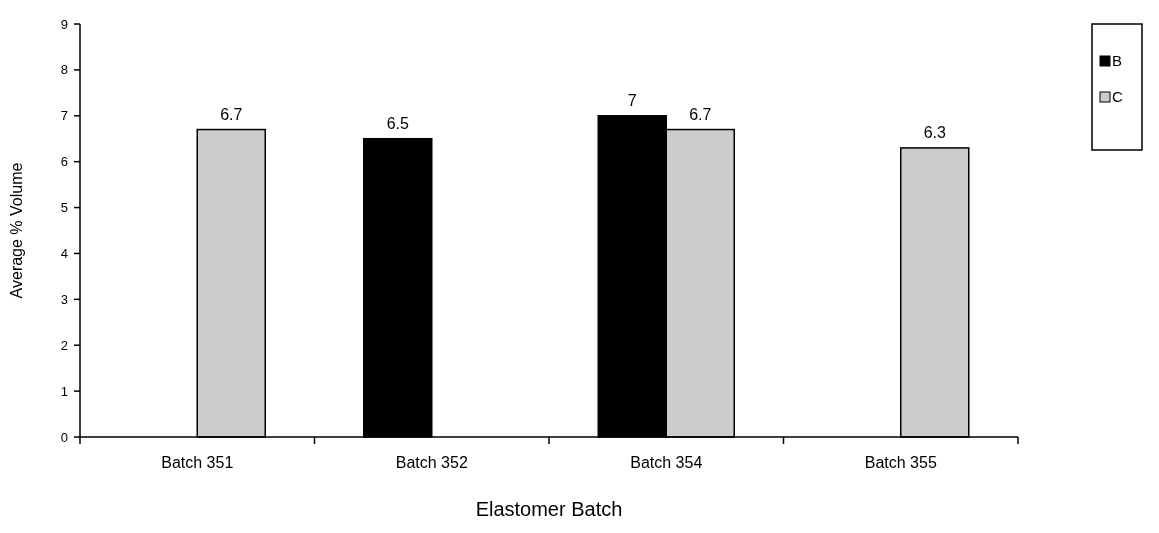 The width and height of the screenshot is (1159, 533). Describe the element at coordinates (64, 253) in the screenshot. I see `y-tick-label: 4` at that location.